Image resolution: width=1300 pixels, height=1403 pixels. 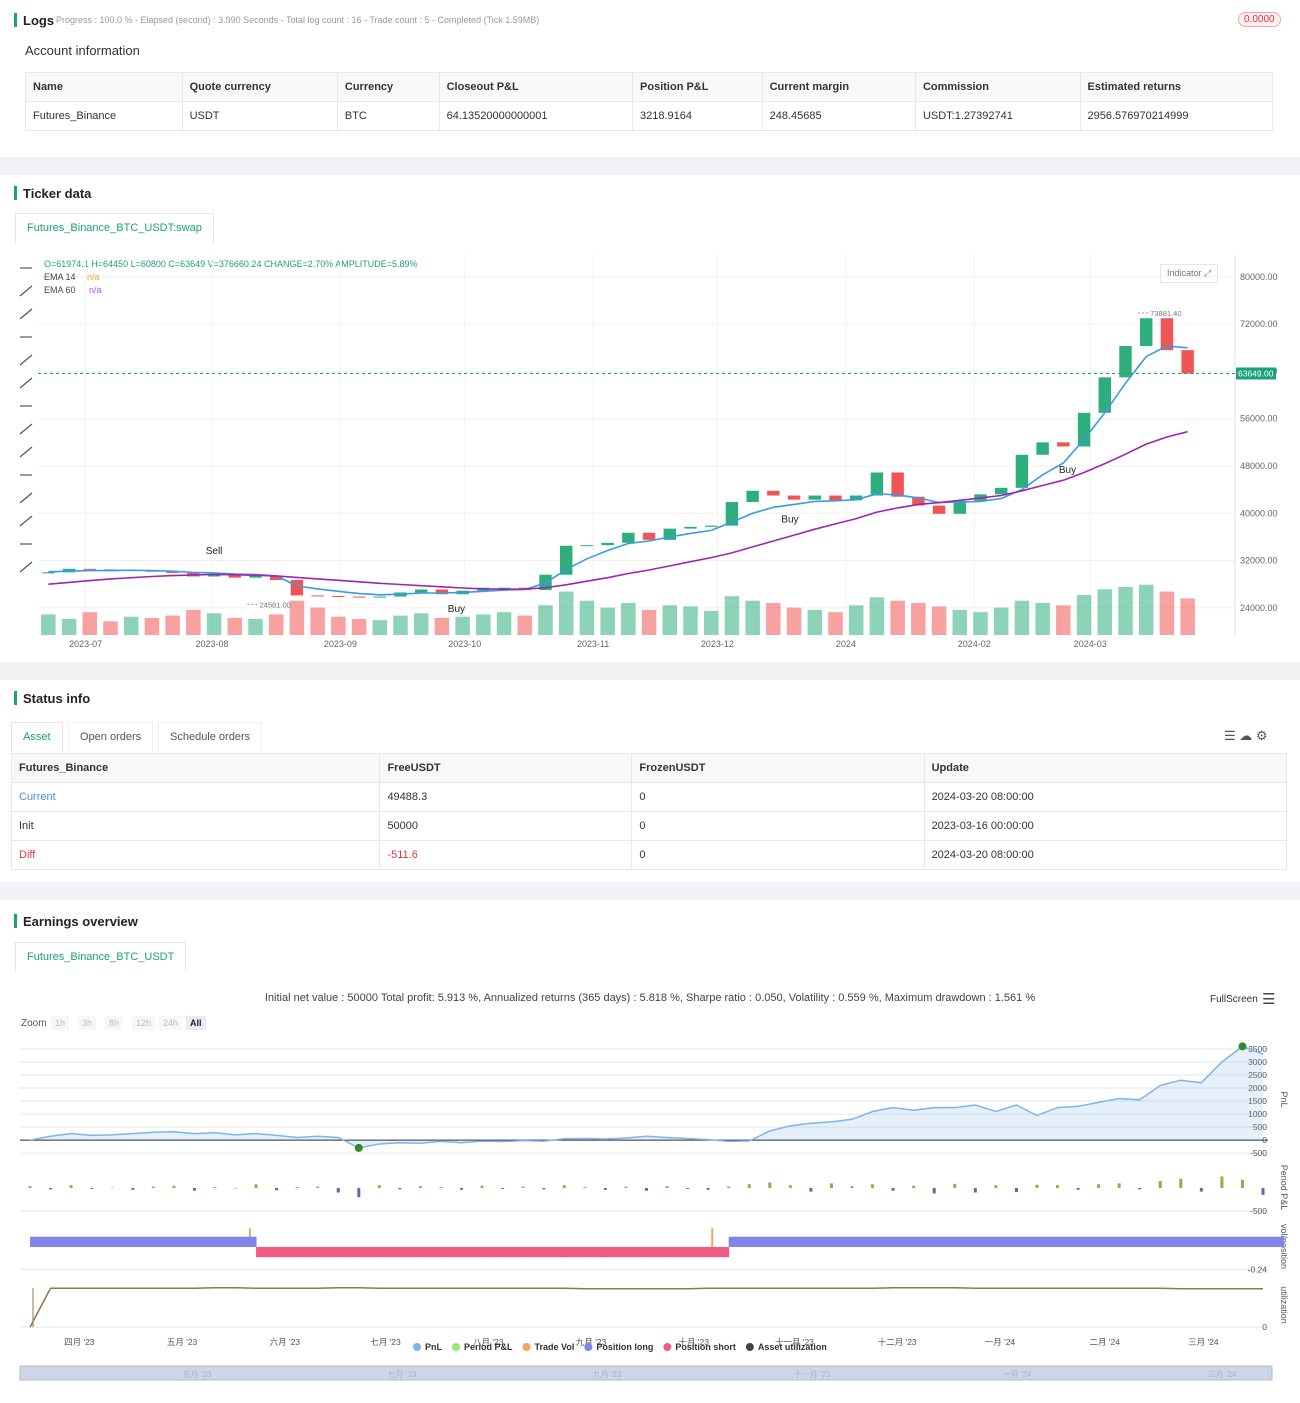 I want to click on indicator-button: Indicator ⤢, so click(x=1189, y=273).